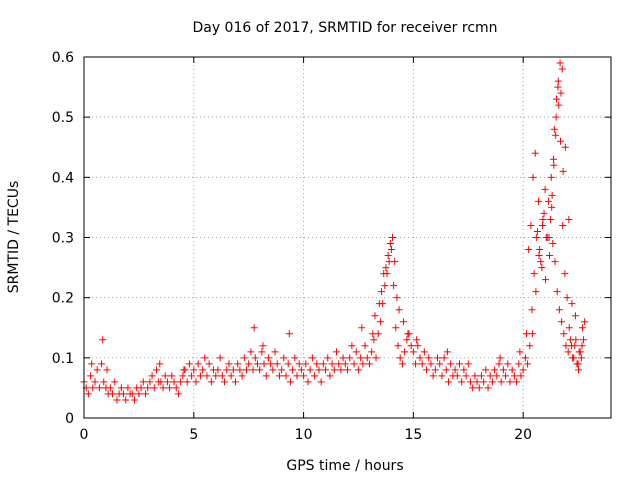 The height and width of the screenshot is (484, 640). What do you see at coordinates (344, 466) in the screenshot?
I see `x-axis-label: GPS time / hours` at bounding box center [344, 466].